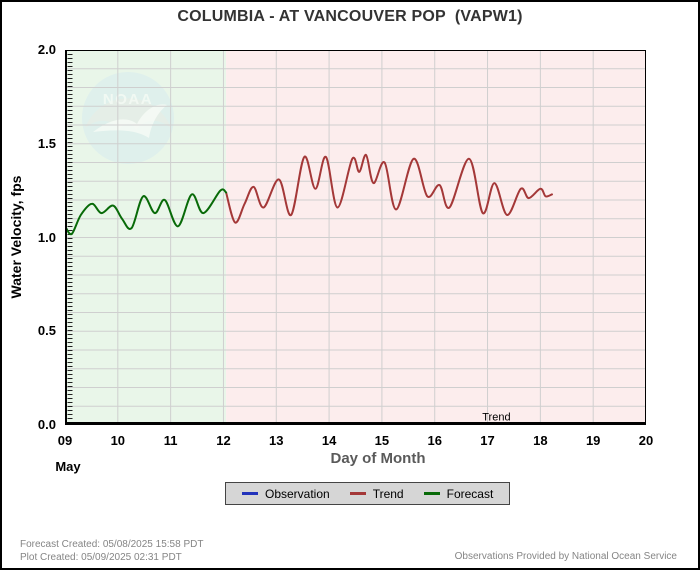 The image size is (700, 570). I want to click on series-line-trend, so click(389, 188).